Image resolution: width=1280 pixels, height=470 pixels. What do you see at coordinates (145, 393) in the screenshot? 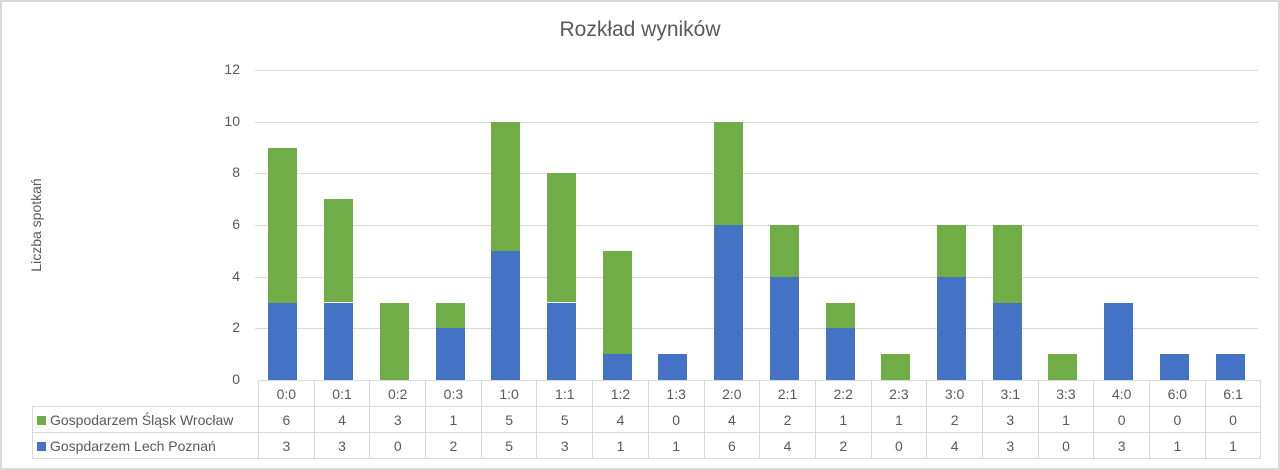
I see `data-table-corner` at bounding box center [145, 393].